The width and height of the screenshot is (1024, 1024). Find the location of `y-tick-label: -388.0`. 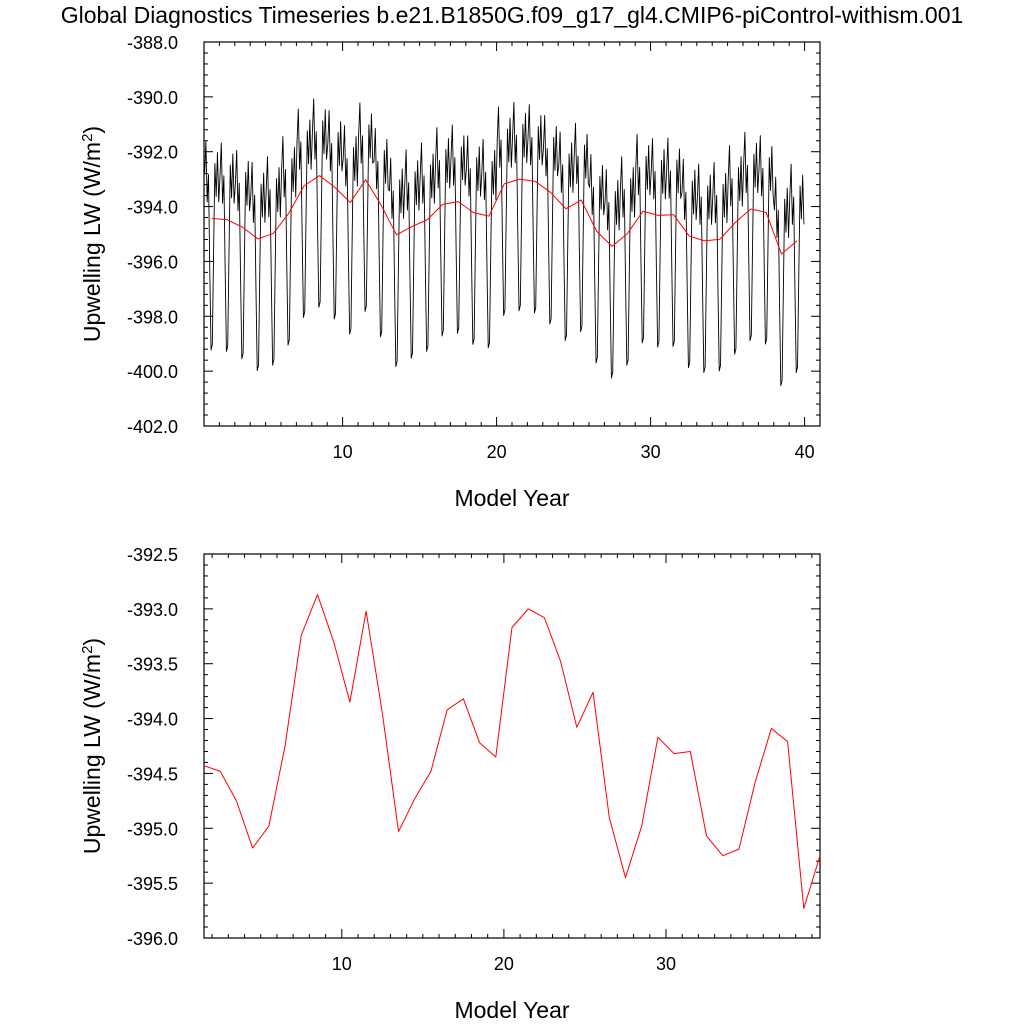

y-tick-label: -388.0 is located at coordinates (152, 43).